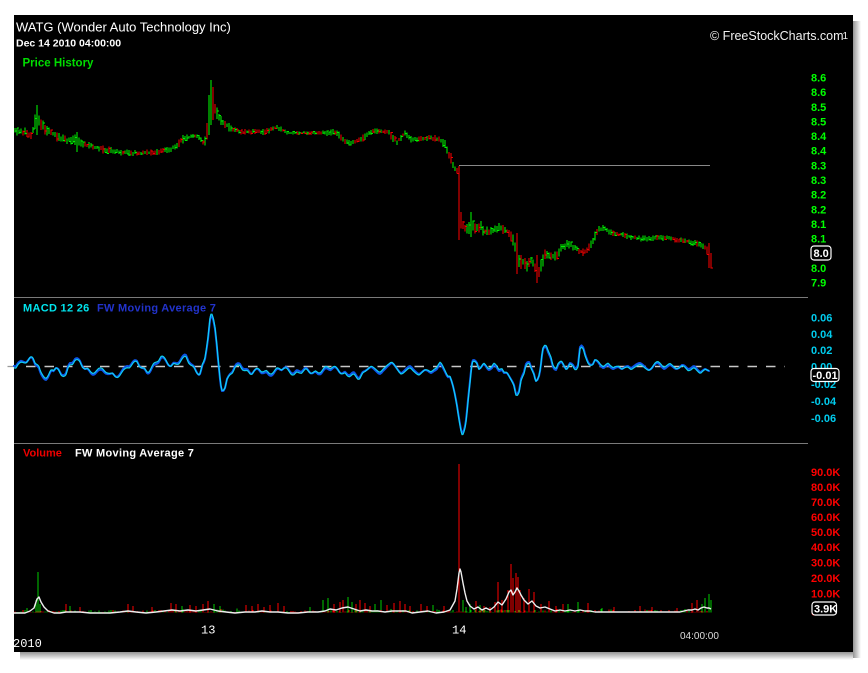 Image resolution: width=868 pixels, height=673 pixels. What do you see at coordinates (825, 564) in the screenshot?
I see `svg-text: 30.0K` at bounding box center [825, 564].